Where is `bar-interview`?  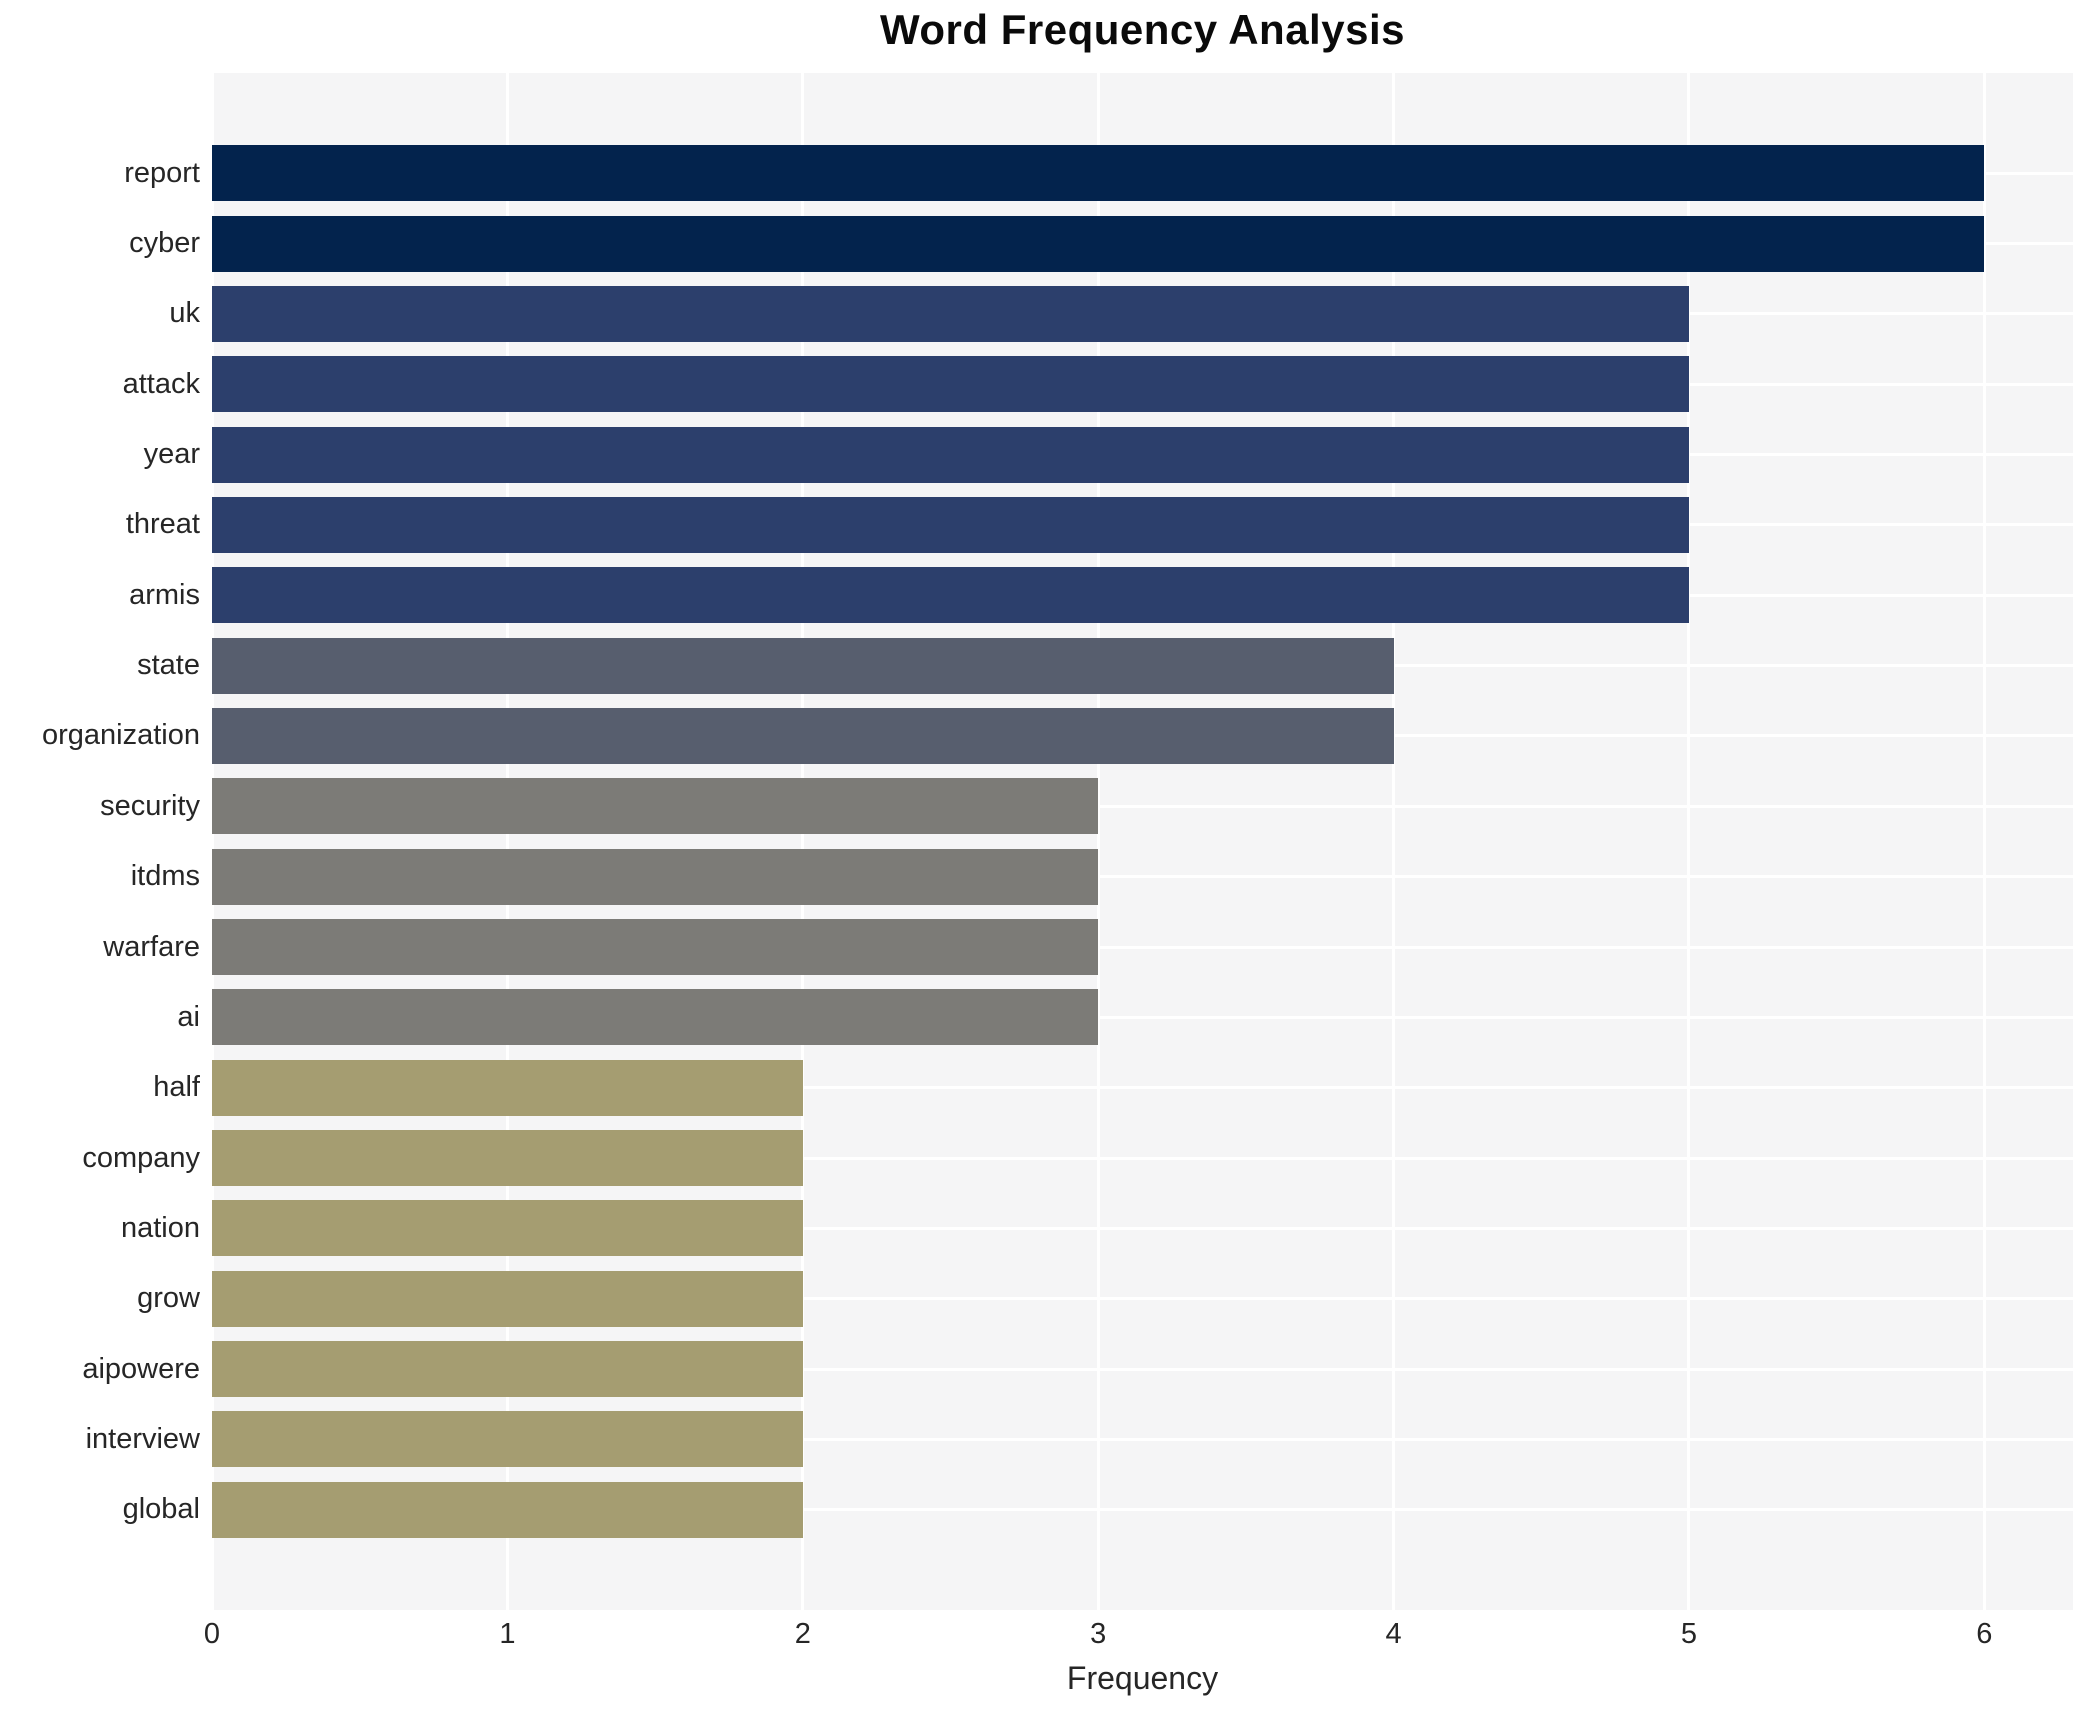 bar-interview is located at coordinates (507, 1439).